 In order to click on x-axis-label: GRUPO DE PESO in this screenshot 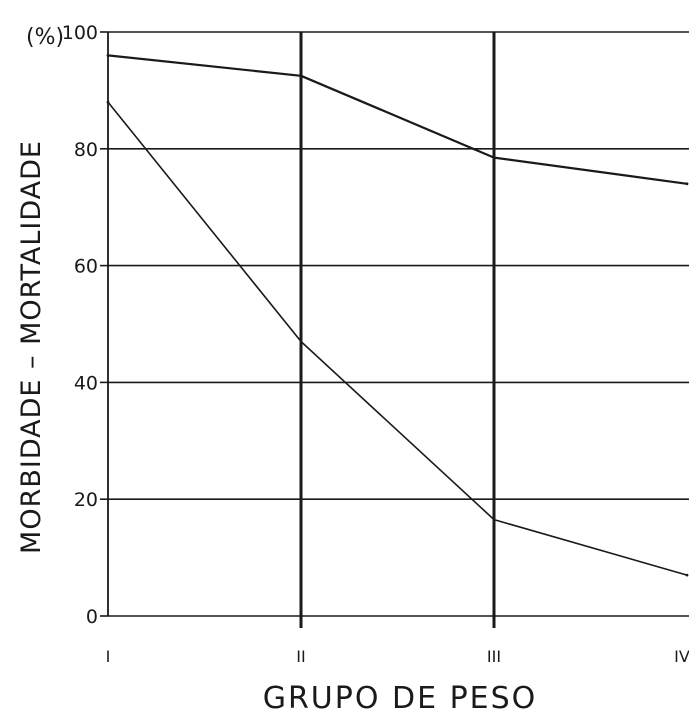, I will do `click(400, 698)`.